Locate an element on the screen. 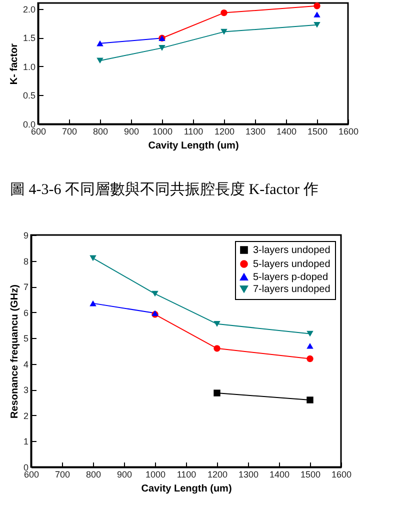  y-tick-label: 2 is located at coordinates (25, 415).